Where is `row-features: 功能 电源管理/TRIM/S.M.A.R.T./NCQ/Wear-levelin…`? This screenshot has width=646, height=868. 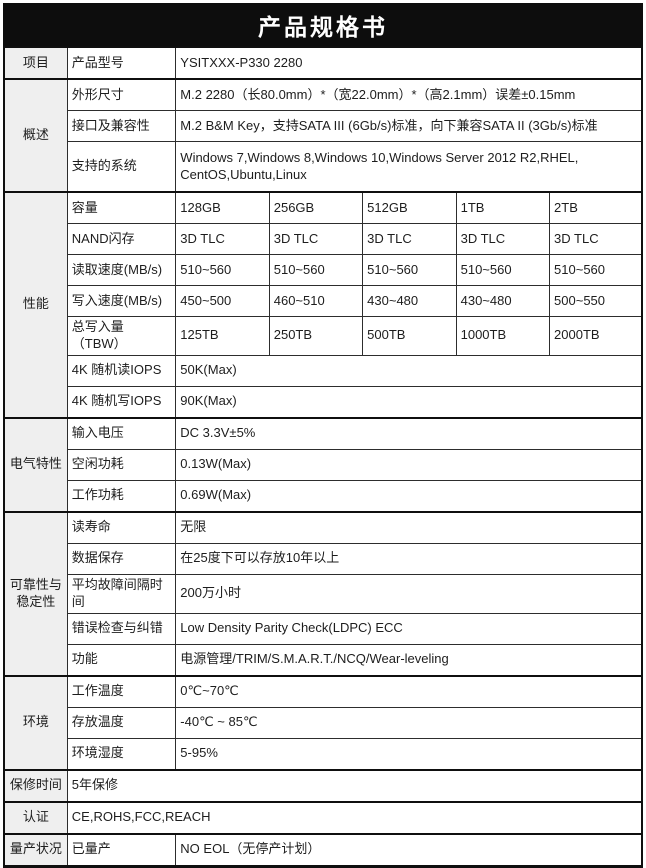 row-features: 功能 电源管理/TRIM/S.M.A.R.T./NCQ/Wear-levelin… is located at coordinates (323, 660).